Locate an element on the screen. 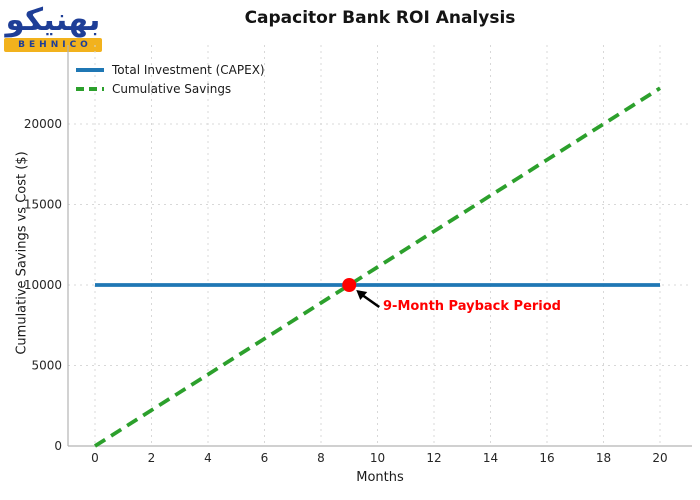  x-tick-label: 4 is located at coordinates (208, 458).